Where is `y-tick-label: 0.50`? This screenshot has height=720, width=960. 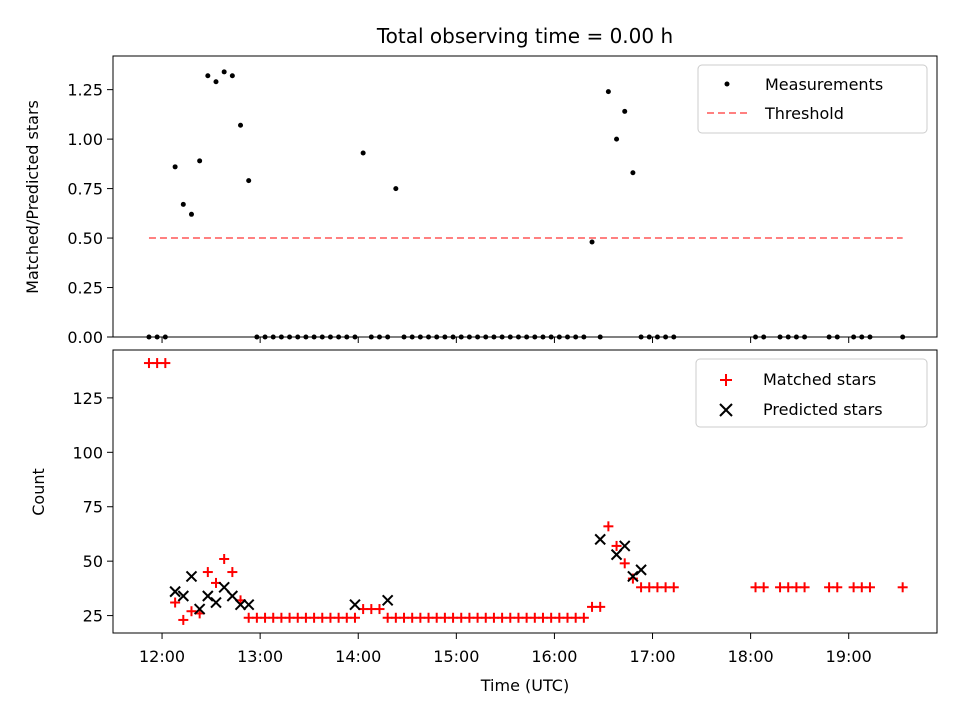 y-tick-label: 0.50 is located at coordinates (85, 238).